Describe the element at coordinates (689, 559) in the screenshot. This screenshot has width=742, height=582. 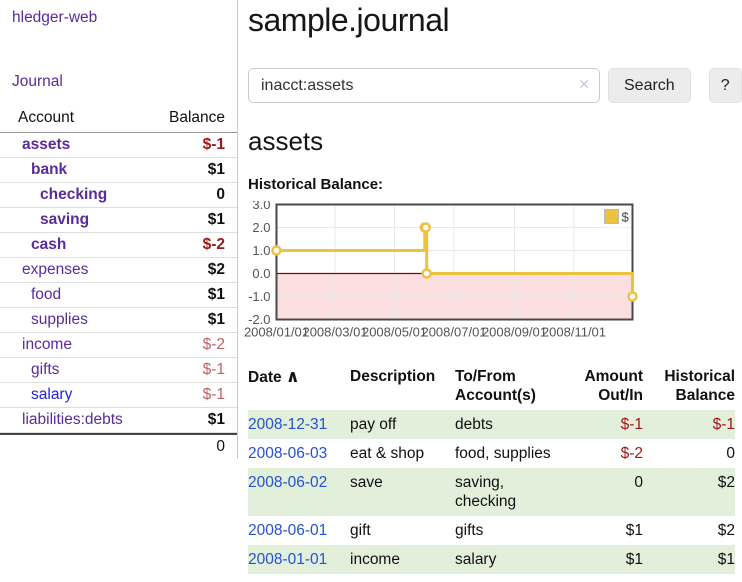
I see `transaction-balance: $1` at that location.